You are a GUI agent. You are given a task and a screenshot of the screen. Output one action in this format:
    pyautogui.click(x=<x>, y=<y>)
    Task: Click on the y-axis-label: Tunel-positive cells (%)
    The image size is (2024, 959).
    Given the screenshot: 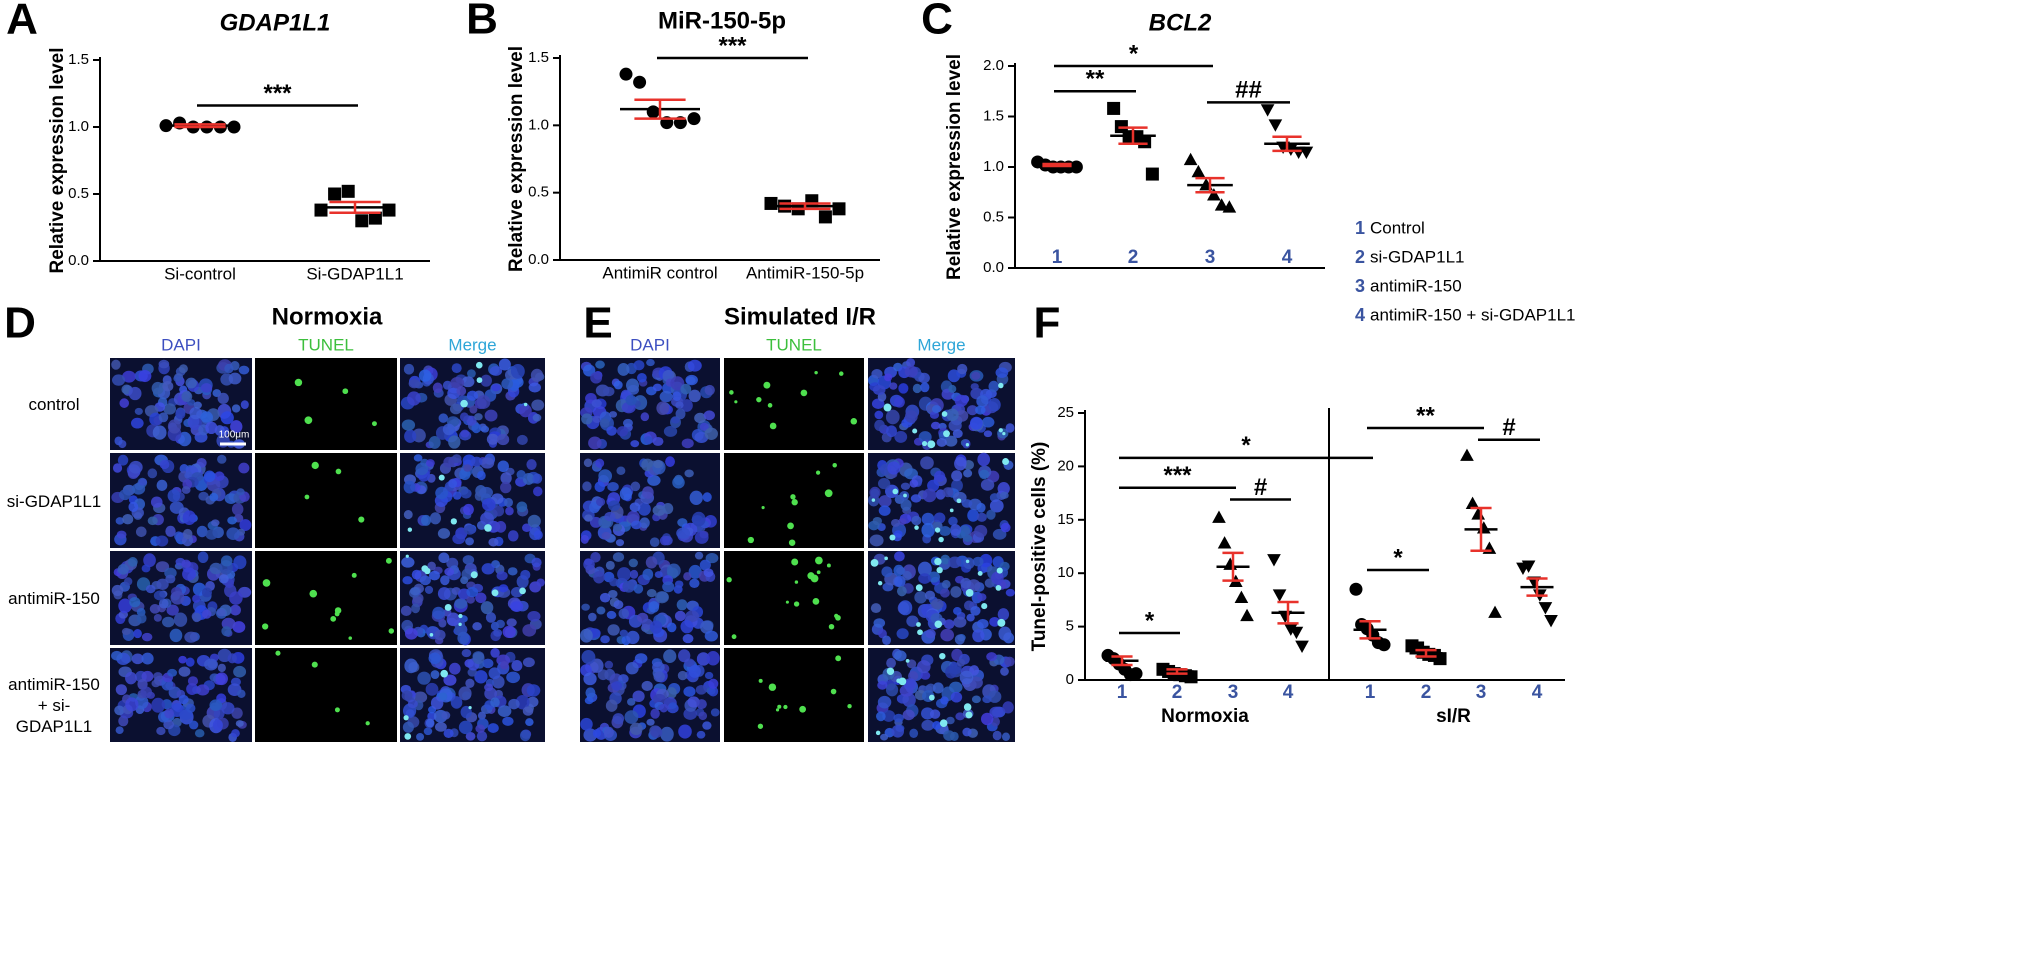 What is the action you would take?
    pyautogui.click(x=1039, y=547)
    